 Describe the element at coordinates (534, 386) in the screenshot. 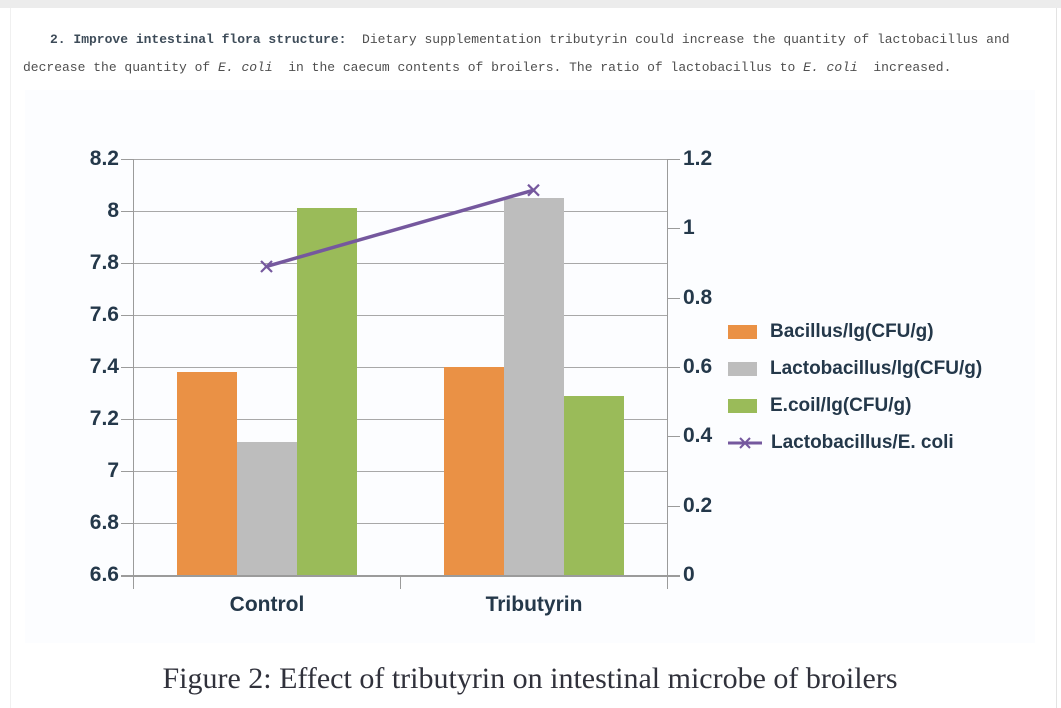

I see `bar-lactobacillus-tributyrin` at that location.